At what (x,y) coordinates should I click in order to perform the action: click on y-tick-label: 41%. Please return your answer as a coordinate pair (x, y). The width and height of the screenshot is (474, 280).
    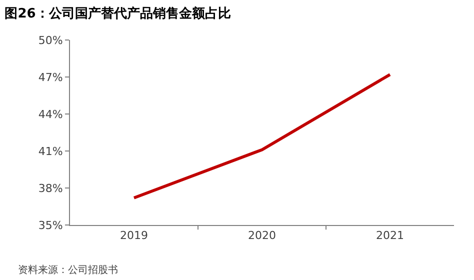
    Looking at the image, I should click on (50, 151).